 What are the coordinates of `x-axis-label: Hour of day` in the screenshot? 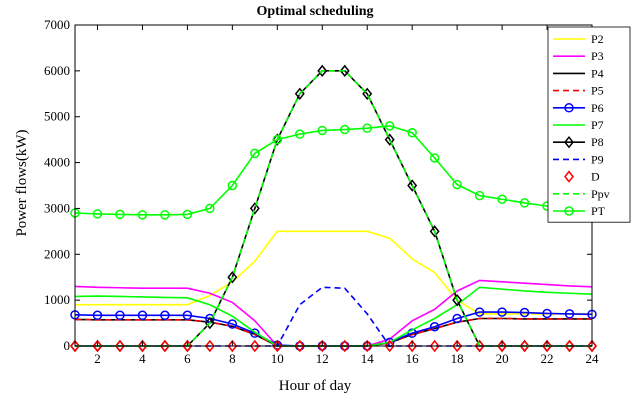 It's located at (315, 386).